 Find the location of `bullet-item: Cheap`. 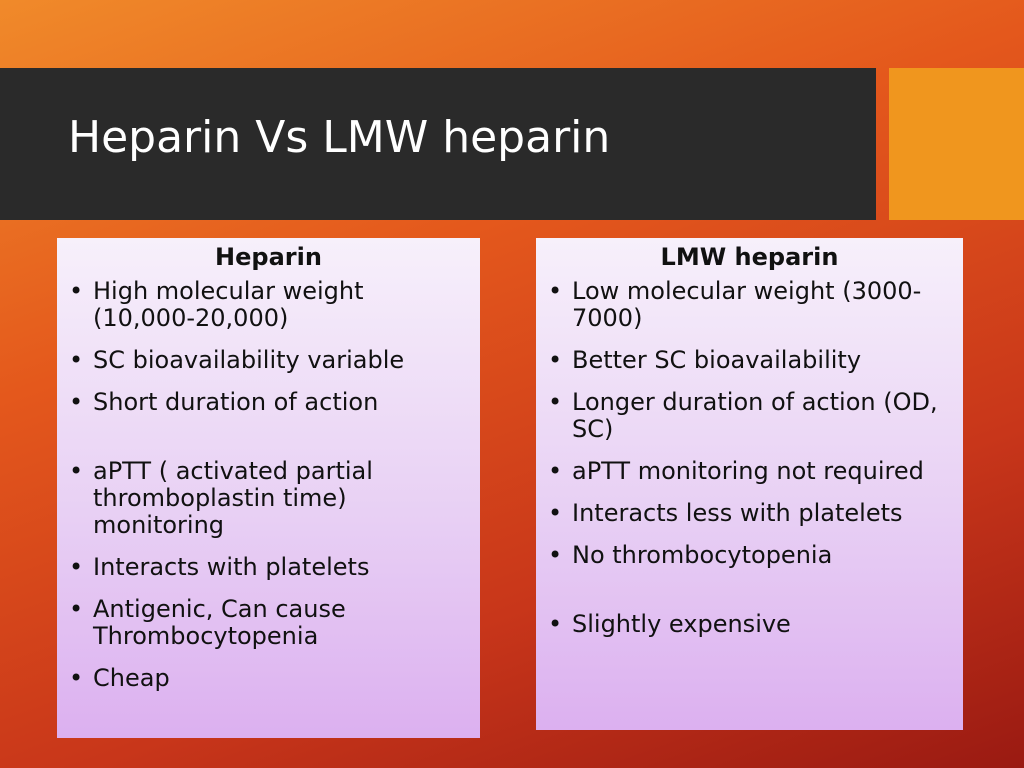

bullet-item: Cheap is located at coordinates (268, 679).